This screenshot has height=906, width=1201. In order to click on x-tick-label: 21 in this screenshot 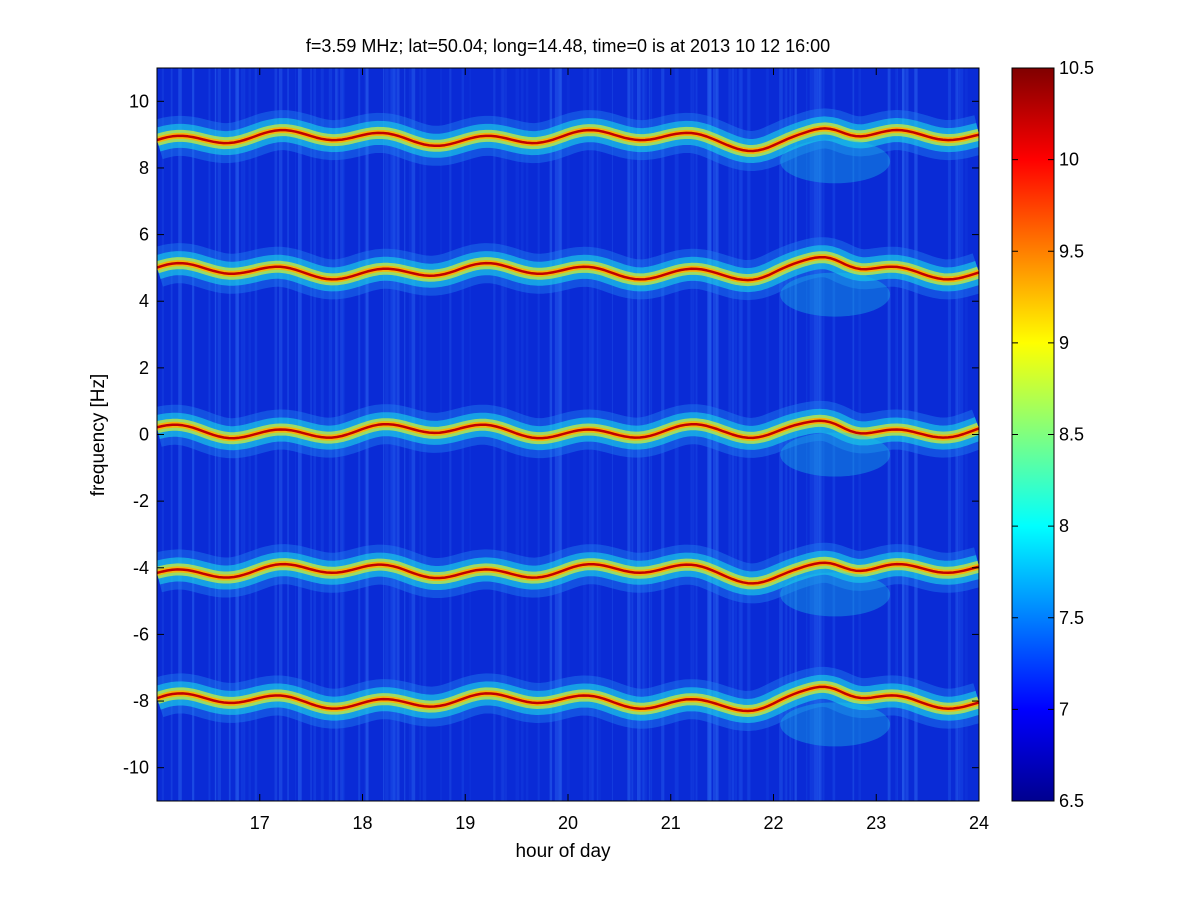, I will do `click(671, 823)`.